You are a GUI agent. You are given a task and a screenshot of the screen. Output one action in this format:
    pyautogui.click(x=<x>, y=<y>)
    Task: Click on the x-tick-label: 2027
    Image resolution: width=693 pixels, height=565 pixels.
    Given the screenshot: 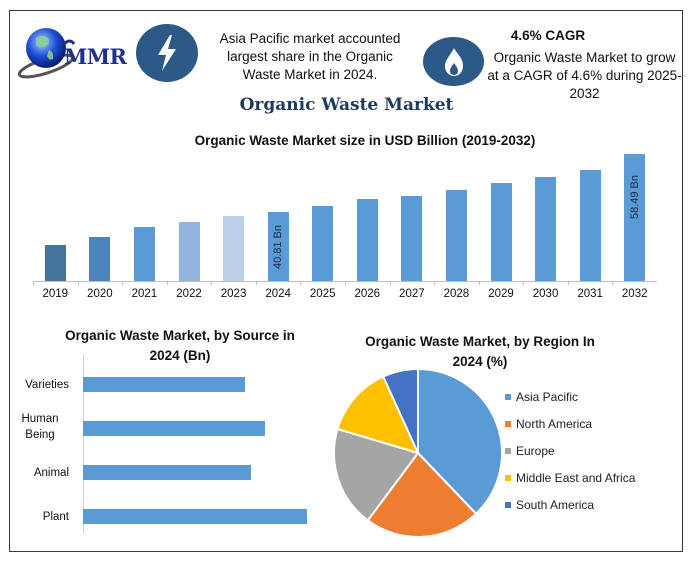 What is the action you would take?
    pyautogui.click(x=412, y=294)
    